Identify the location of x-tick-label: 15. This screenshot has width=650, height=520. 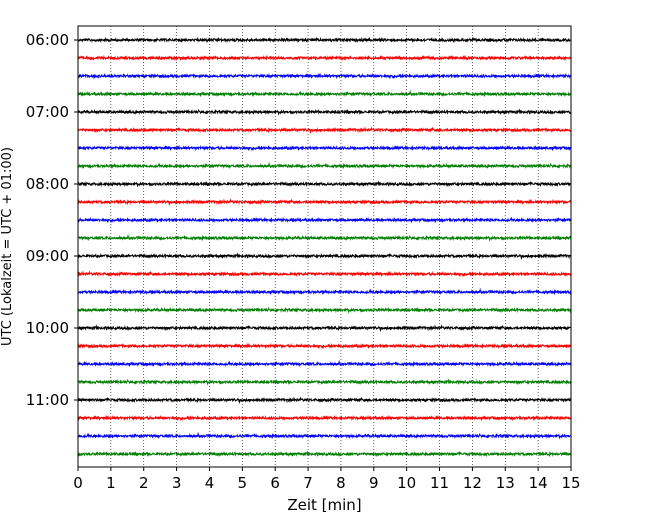
(570, 483).